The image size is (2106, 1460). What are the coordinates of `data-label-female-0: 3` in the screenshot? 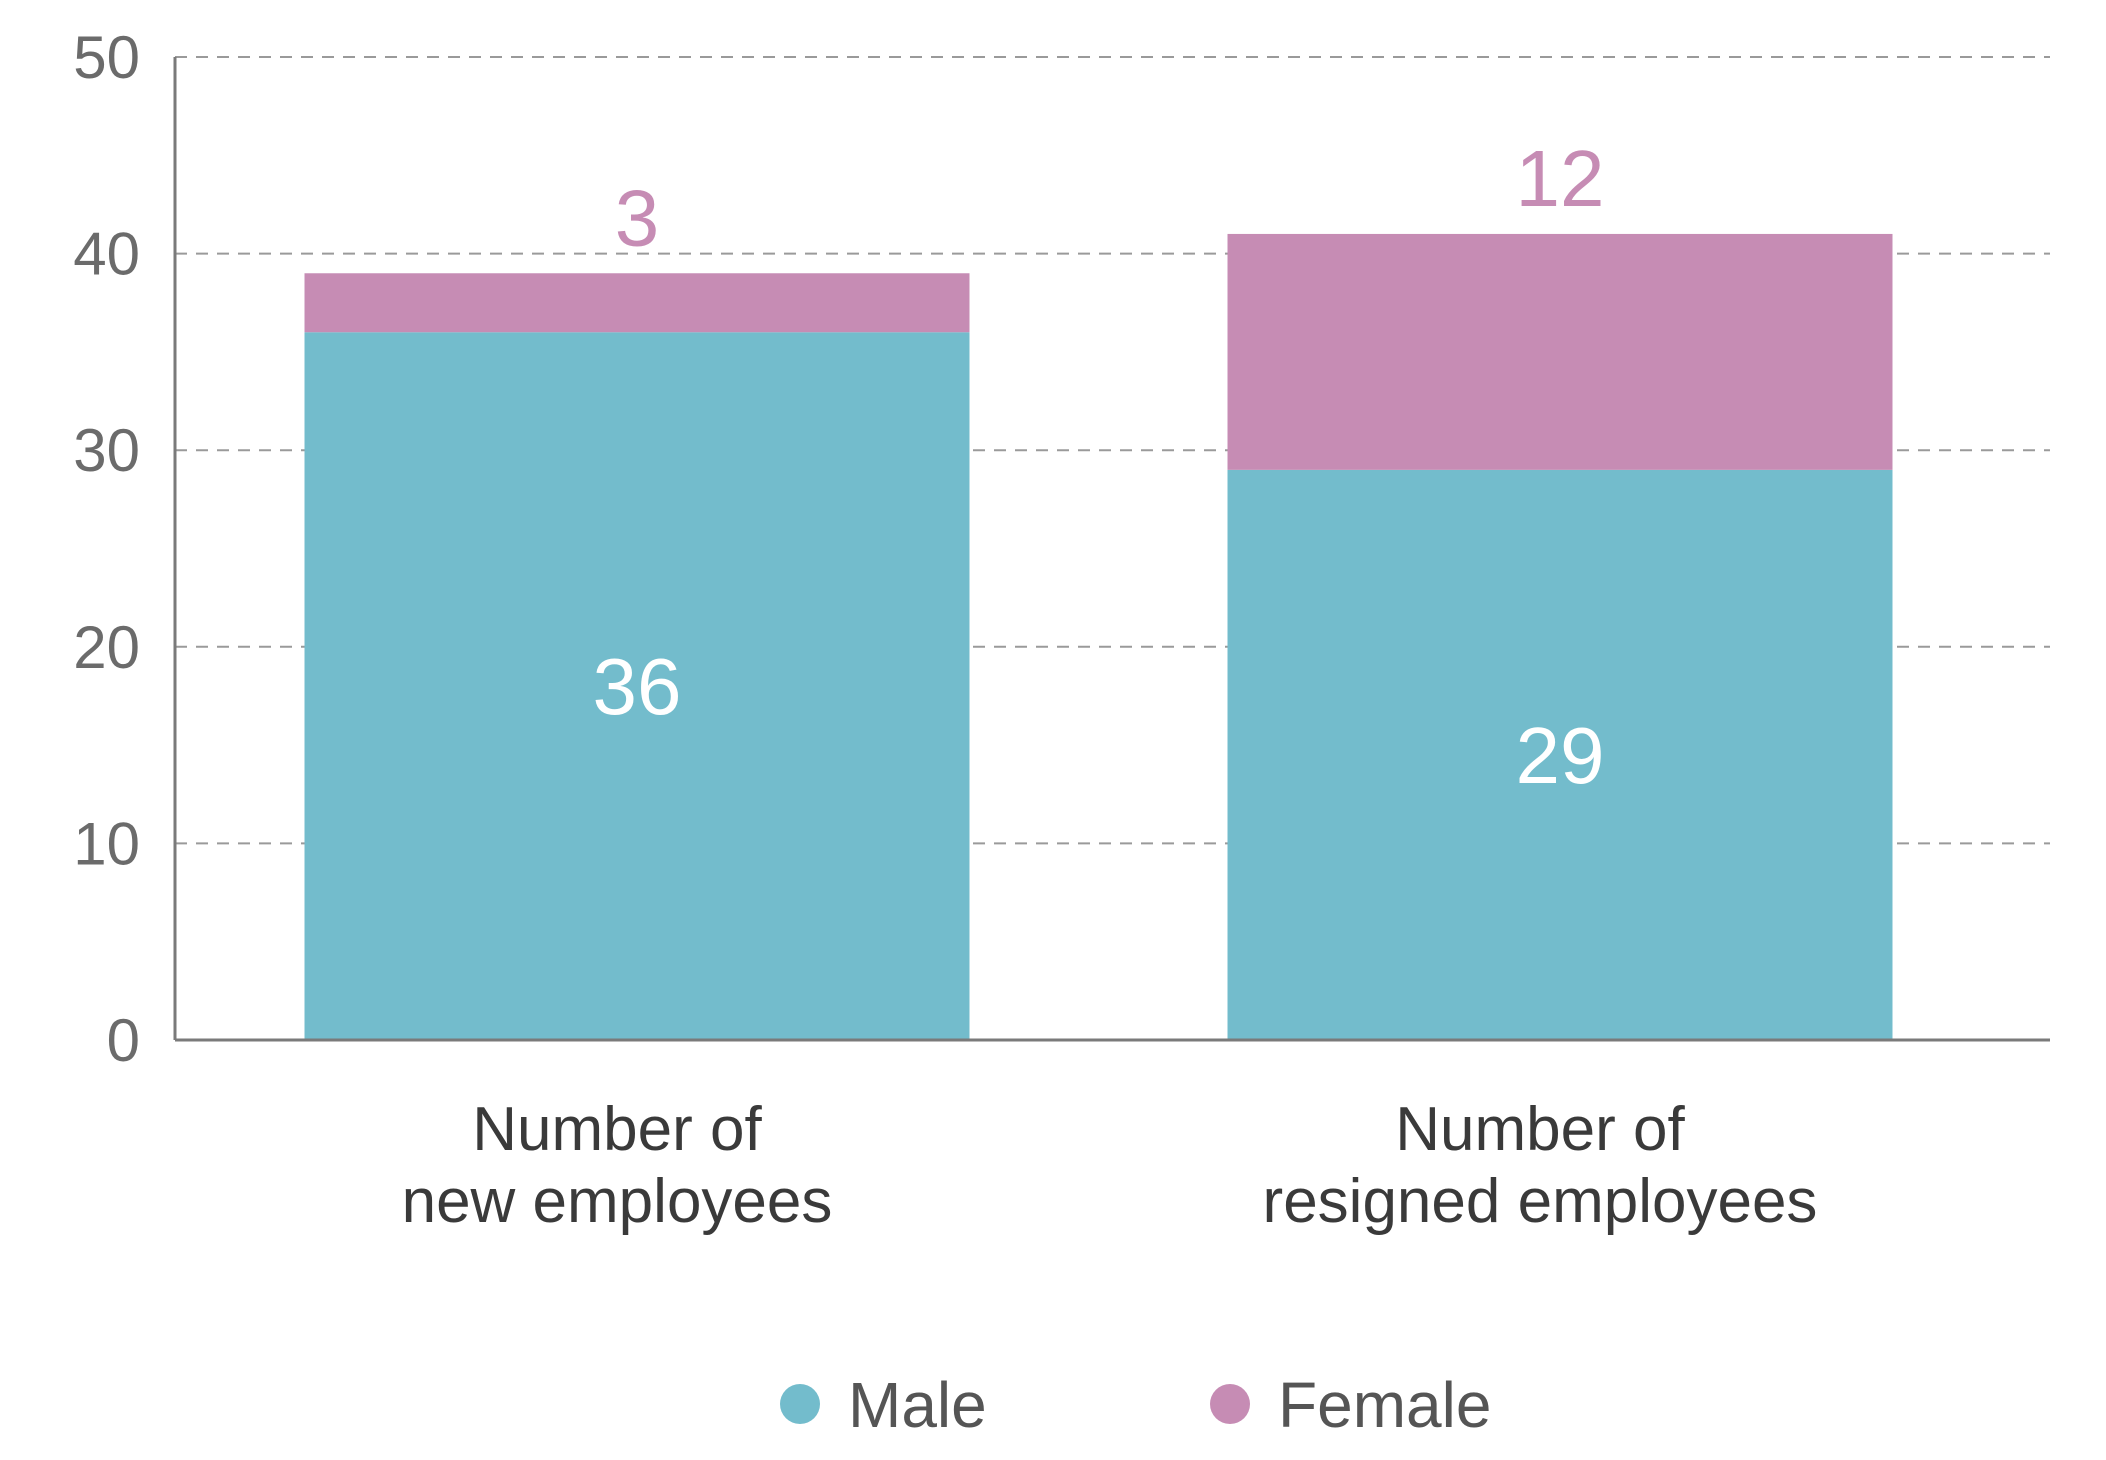 It's located at (637, 217).